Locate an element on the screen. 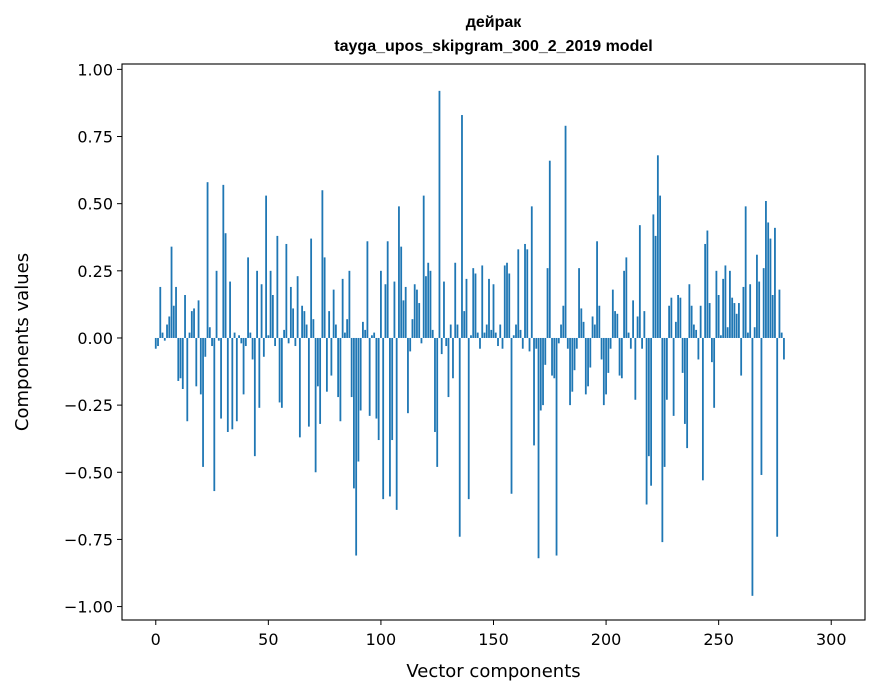  x-axis-ticks: 0 50 100 150 200 250 300 is located at coordinates (499, 634).